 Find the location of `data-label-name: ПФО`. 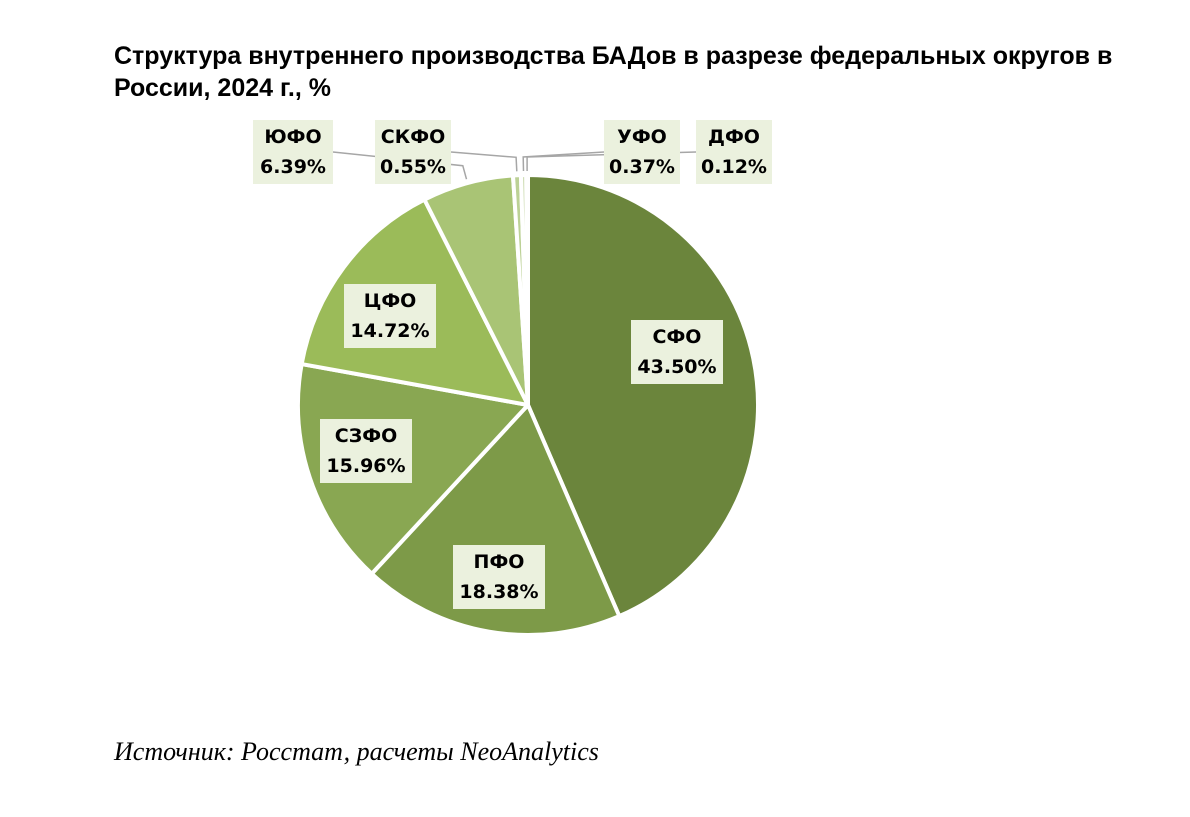

data-label-name: ПФО is located at coordinates (499, 562).